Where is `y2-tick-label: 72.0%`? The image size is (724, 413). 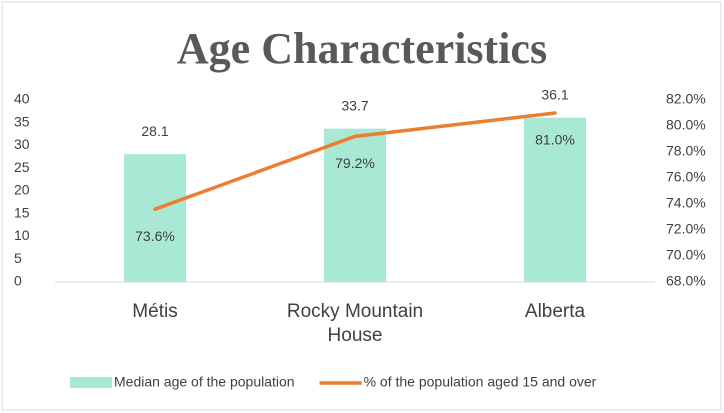 y2-tick-label: 72.0% is located at coordinates (686, 229).